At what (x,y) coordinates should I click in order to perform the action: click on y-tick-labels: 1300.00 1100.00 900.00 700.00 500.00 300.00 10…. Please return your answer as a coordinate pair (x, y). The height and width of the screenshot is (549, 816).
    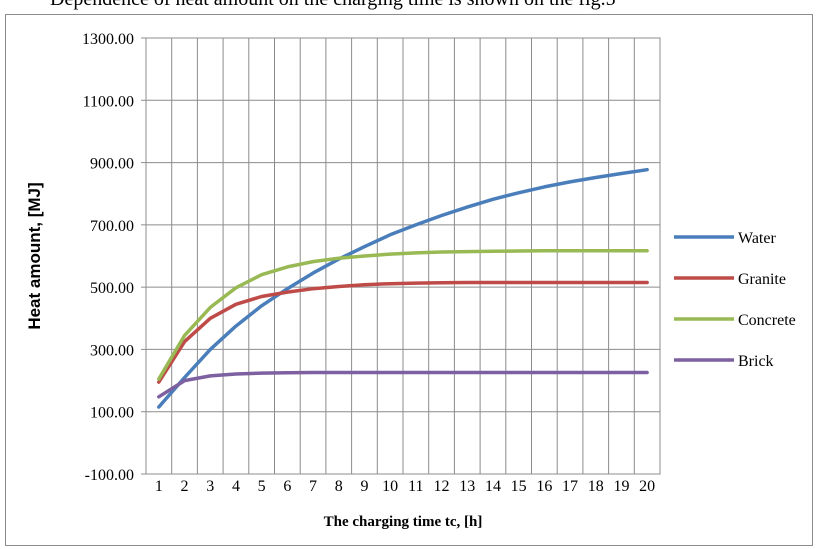
    Looking at the image, I should click on (108, 257).